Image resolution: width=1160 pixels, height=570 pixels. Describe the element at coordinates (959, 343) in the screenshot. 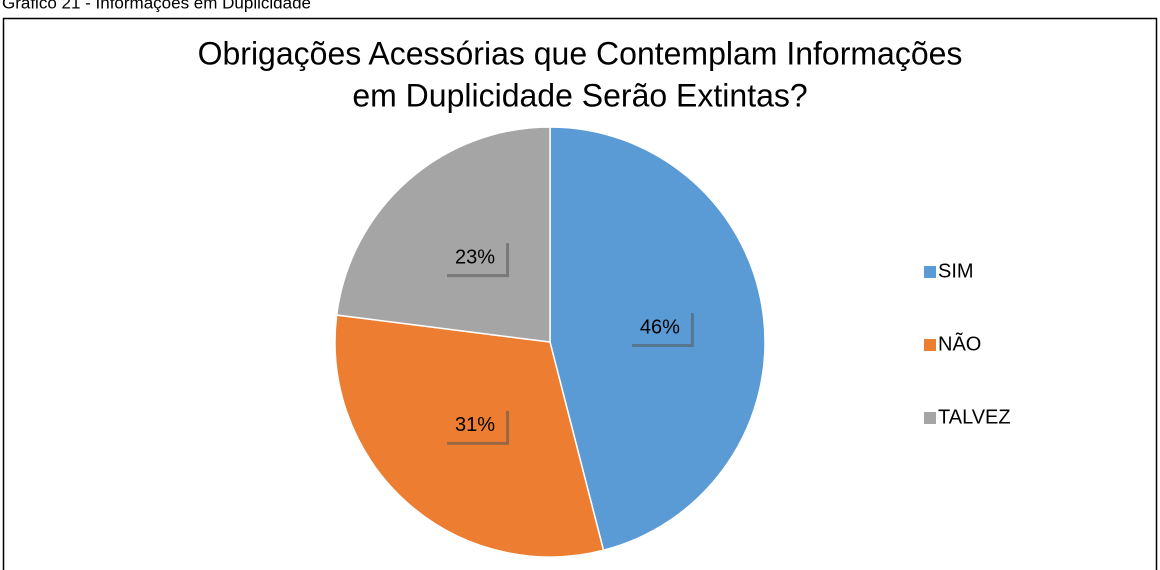

I see `legend-label: NÃO` at that location.